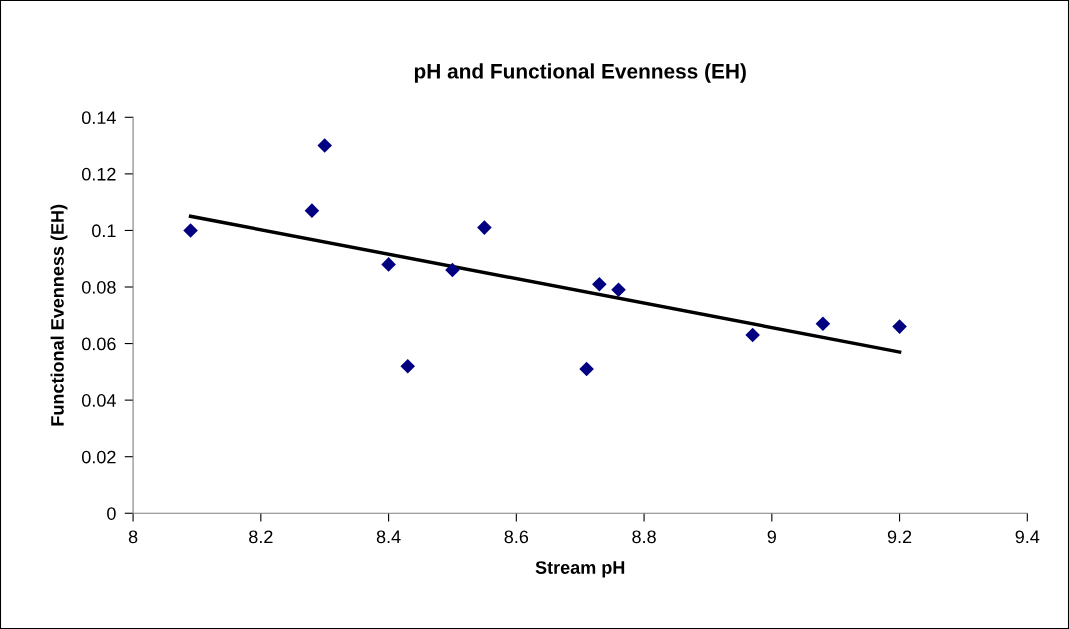 The height and width of the screenshot is (629, 1069). Describe the element at coordinates (899, 537) in the screenshot. I see `x-tick-label: 9.2` at that location.